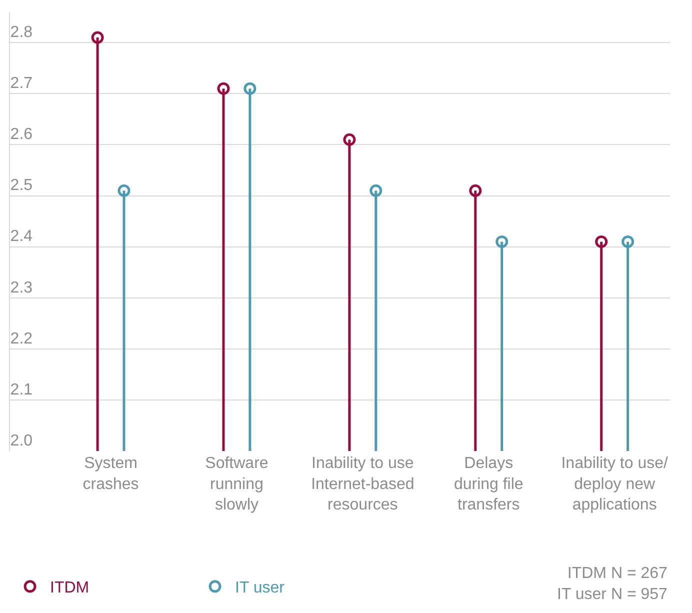 Image resolution: width=692 pixels, height=613 pixels. Describe the element at coordinates (21, 185) in the screenshot. I see `y-tick-label: 2.5` at that location.